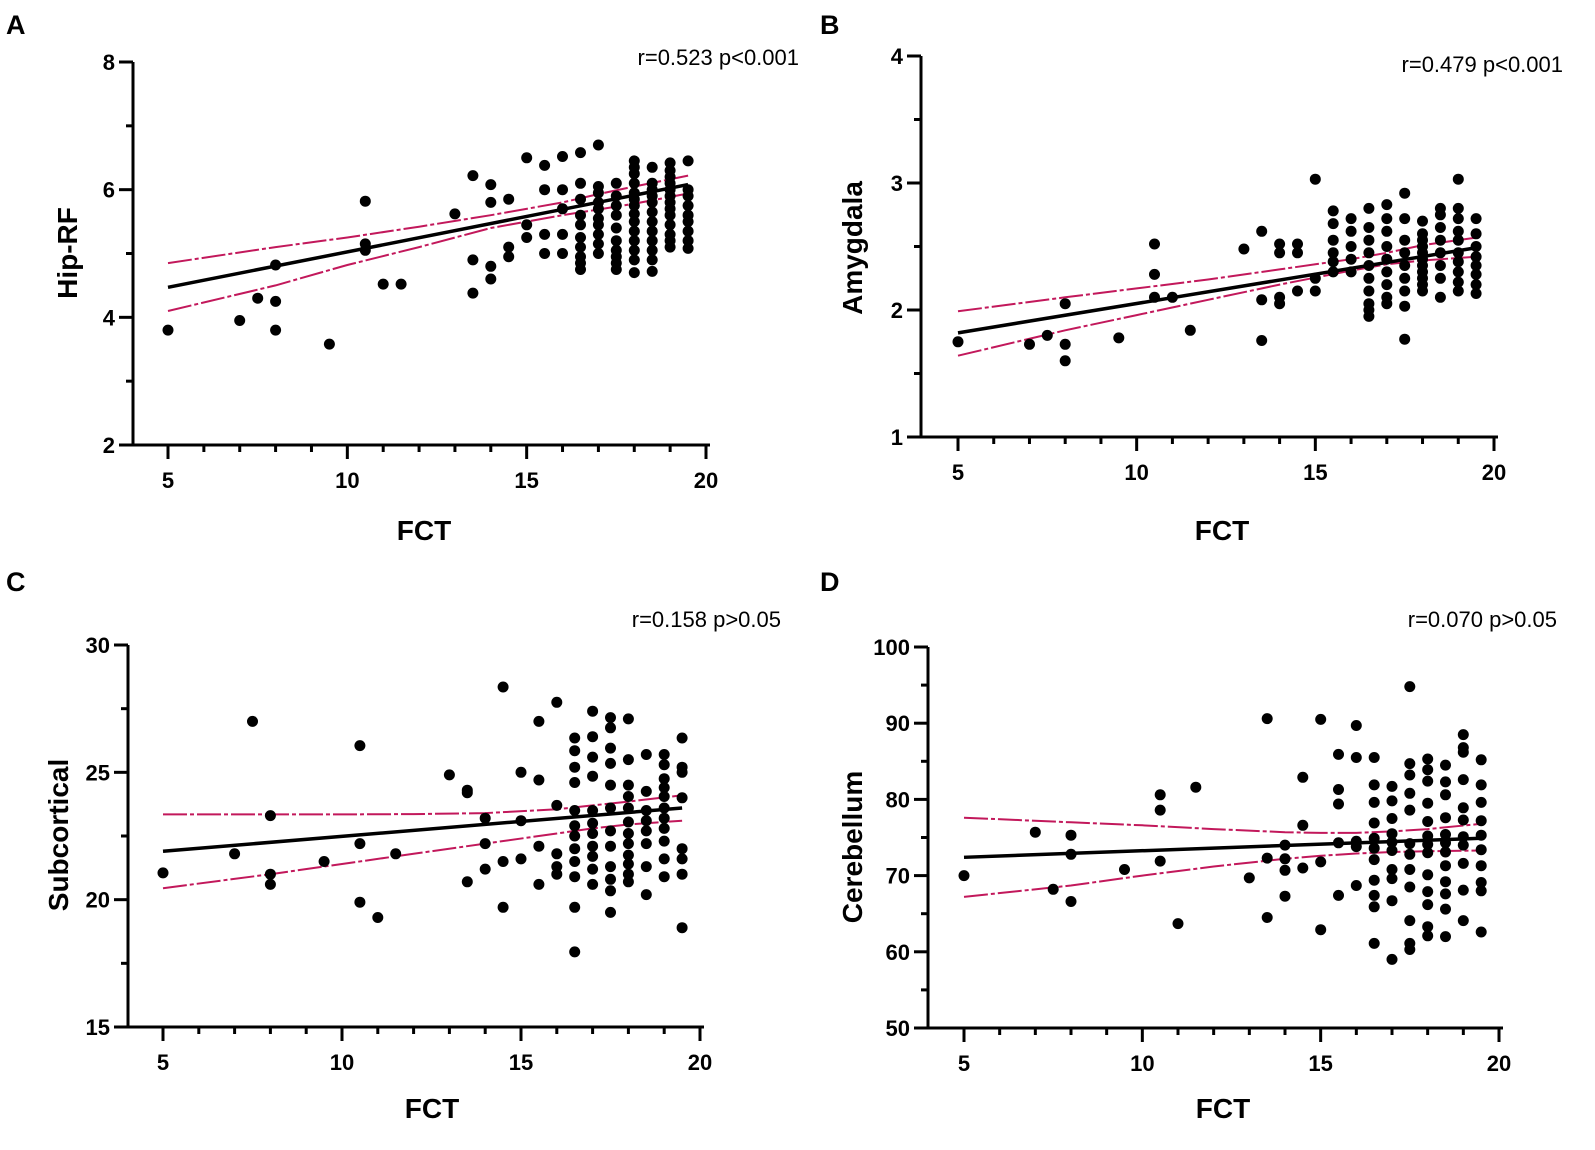 The height and width of the screenshot is (1150, 1595). I want to click on panel-c-y-tick-label: 20, so click(98, 900).